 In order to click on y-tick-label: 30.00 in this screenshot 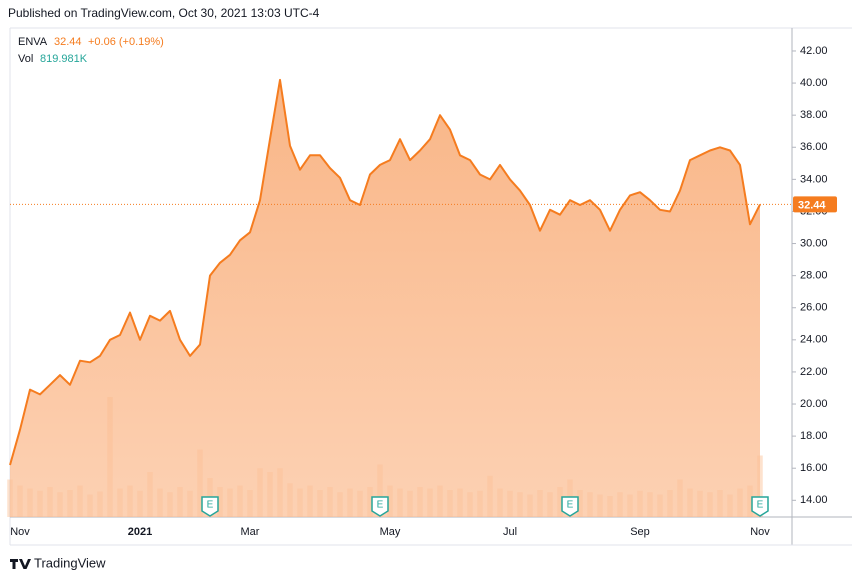, I will do `click(814, 243)`.